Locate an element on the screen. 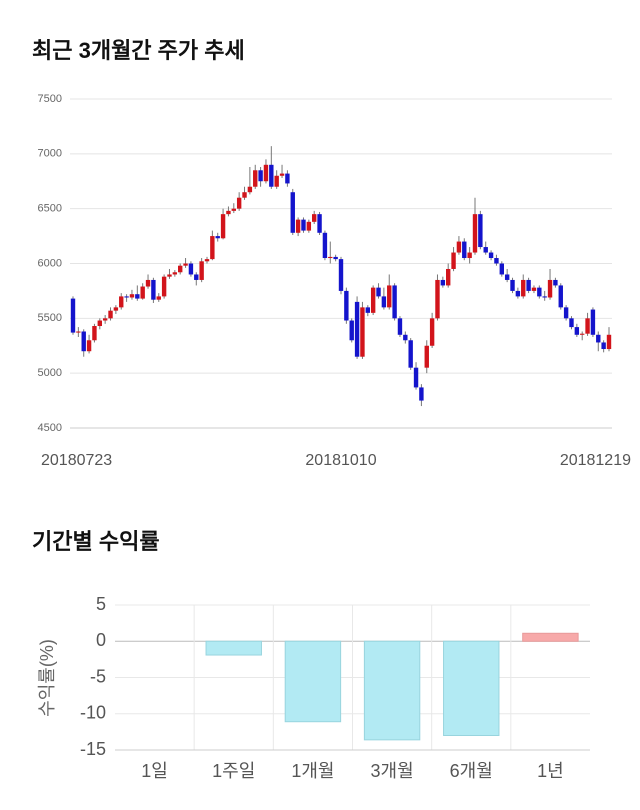 This screenshot has height=810, width=640. y-tick-label: -10 is located at coordinates (93, 713).